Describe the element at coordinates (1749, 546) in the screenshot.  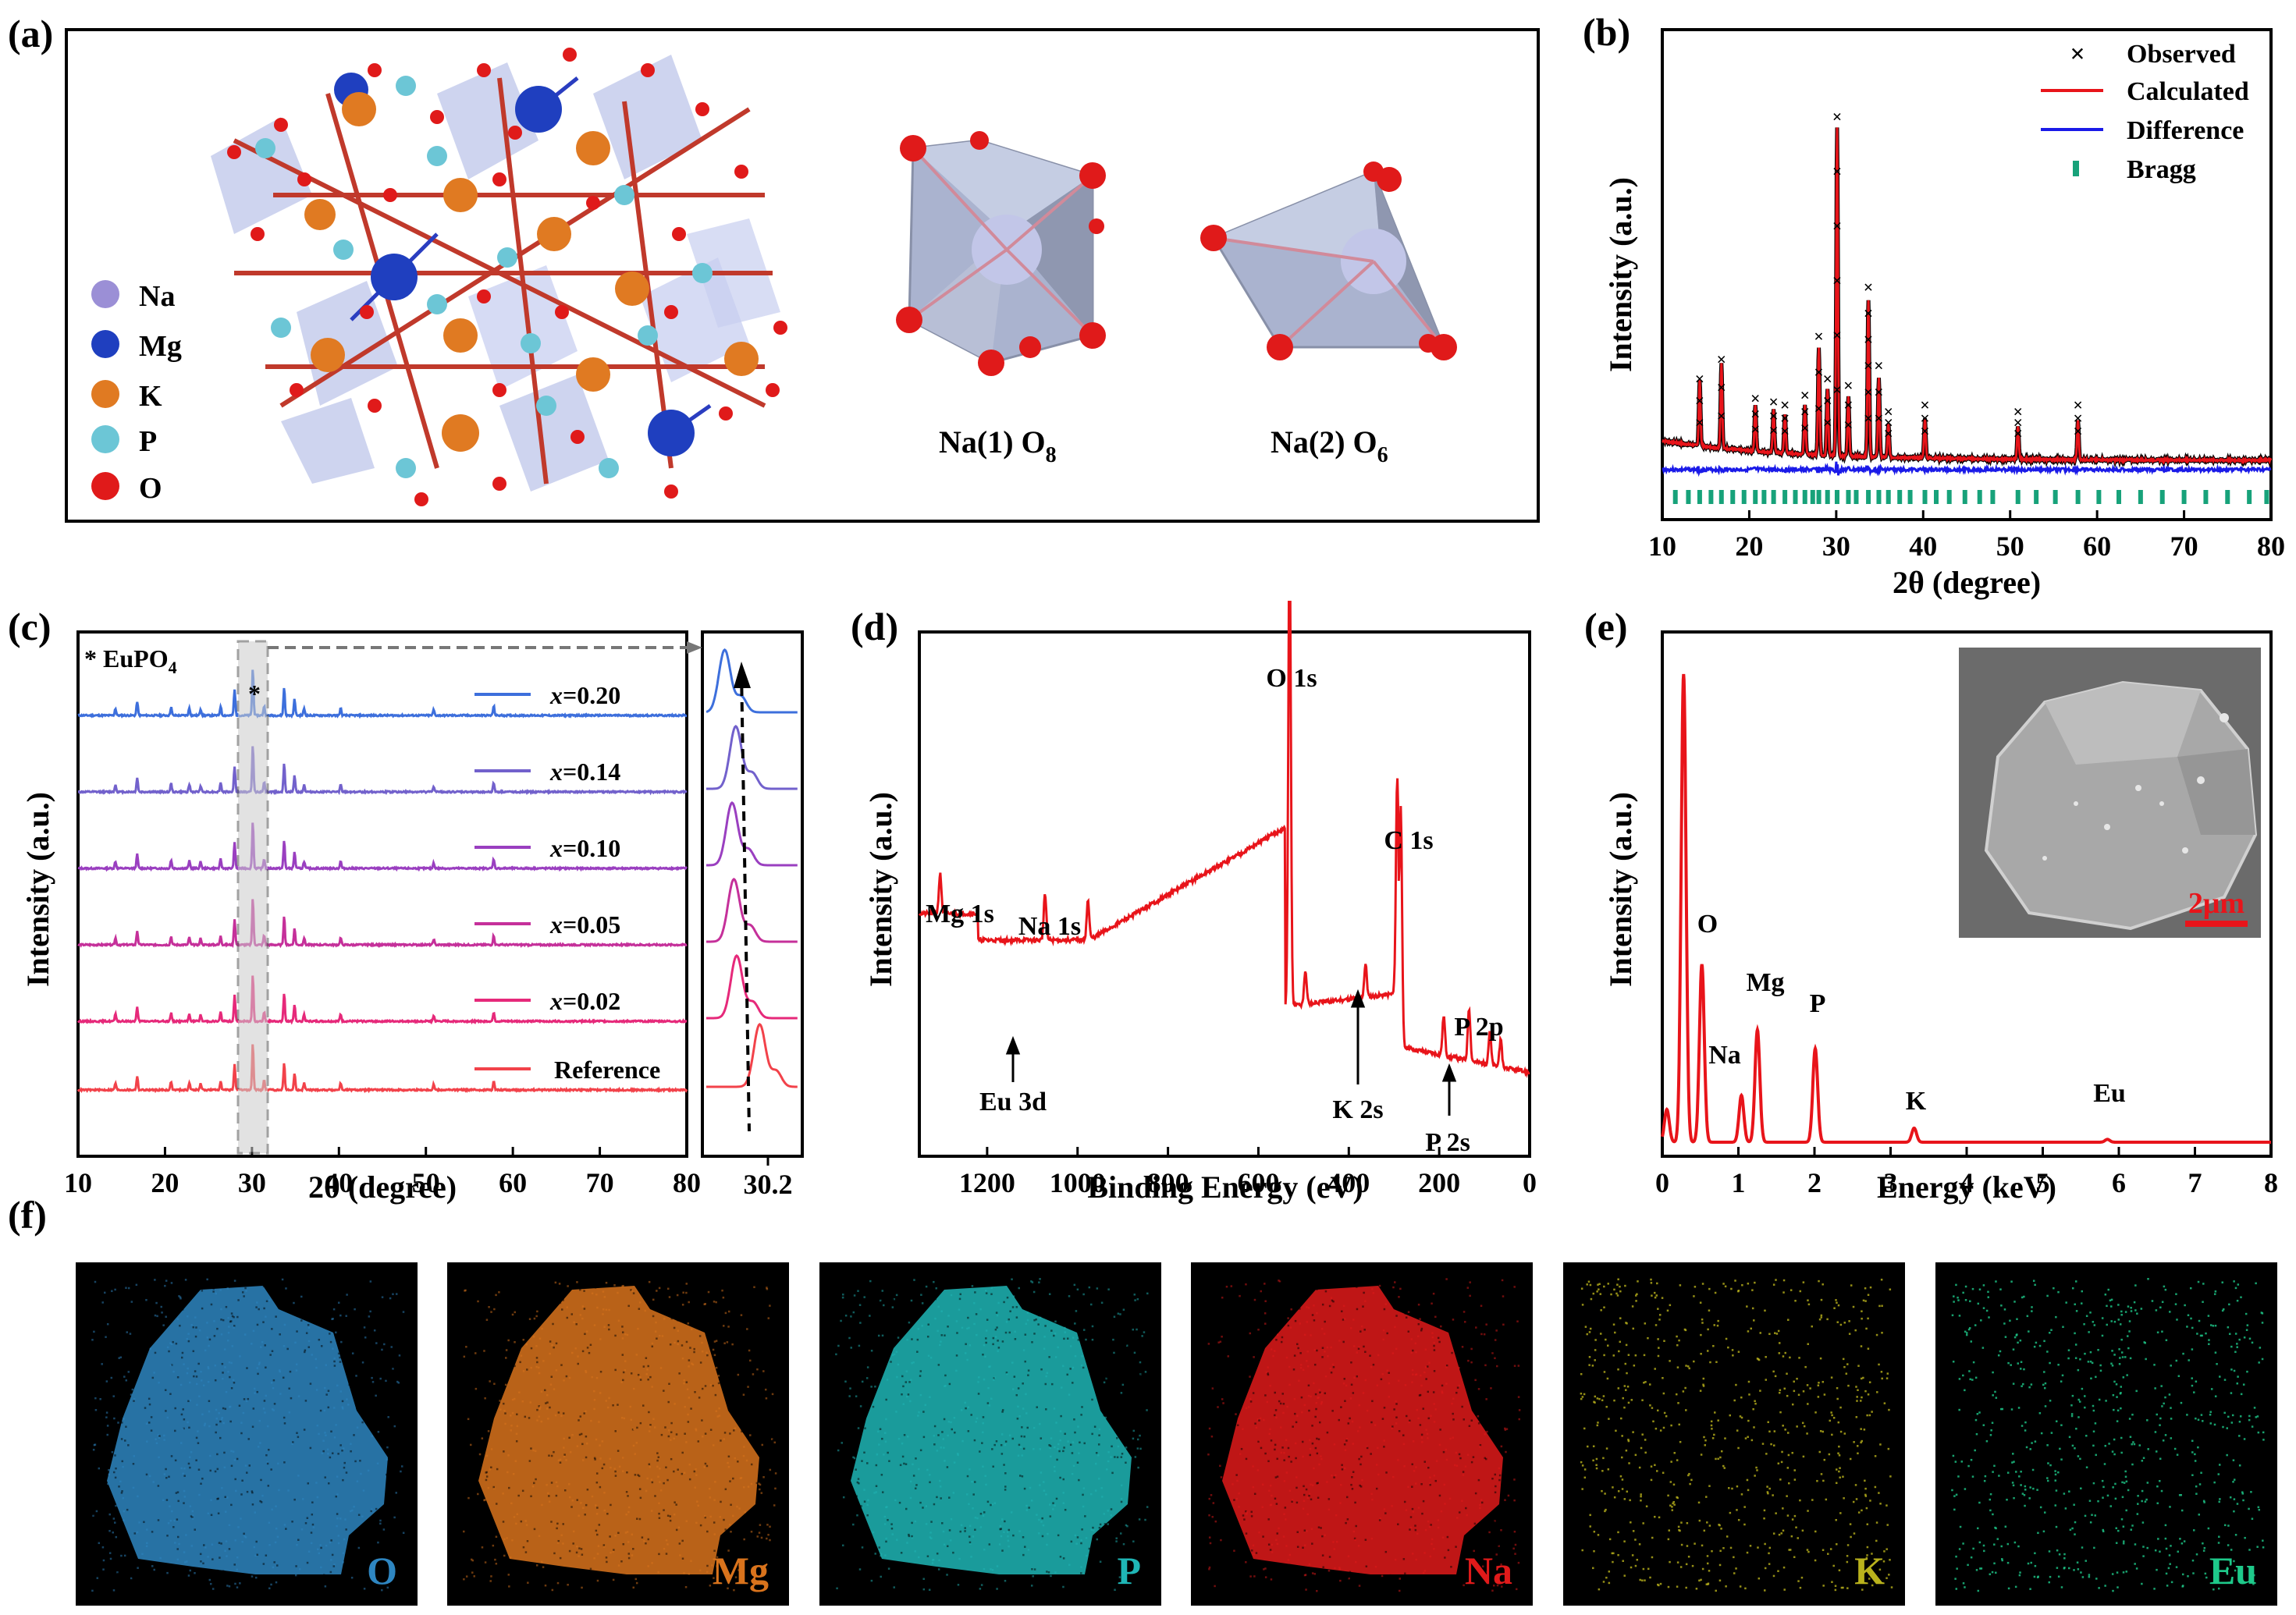
I see `x-tick-label: 20` at that location.